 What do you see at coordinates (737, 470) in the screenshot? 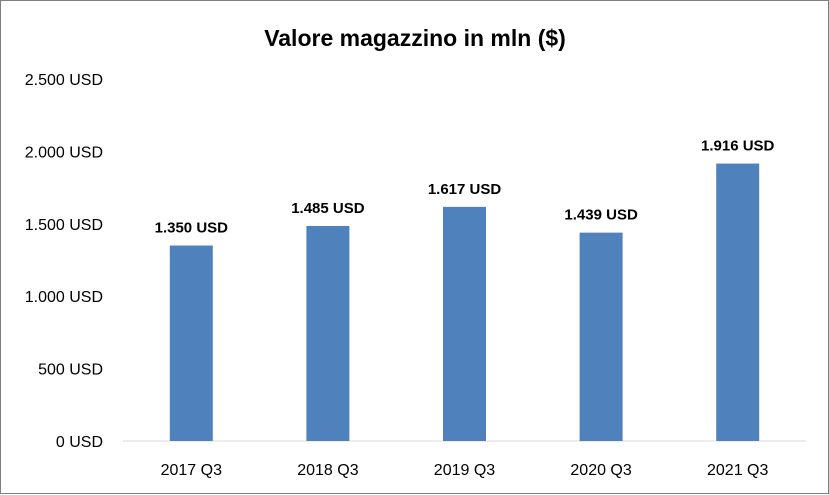
I see `x-tick-label: 2021 Q3` at bounding box center [737, 470].